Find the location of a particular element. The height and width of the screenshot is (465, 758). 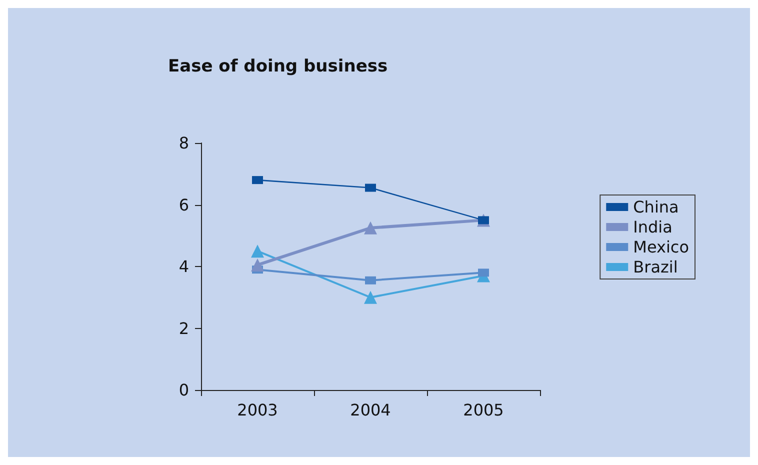

y-tick-label: 0 is located at coordinates (183, 390).